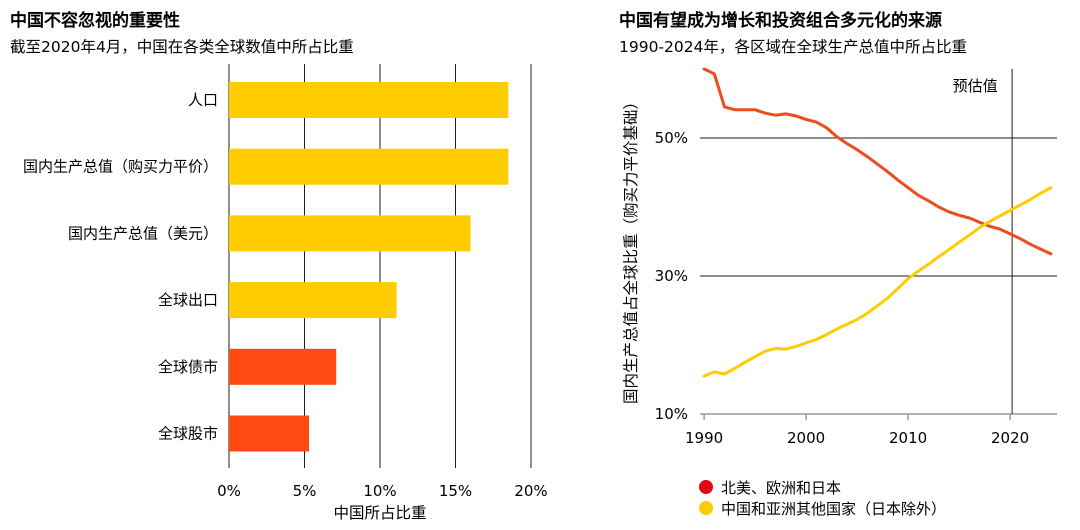 Image resolution: width=1080 pixels, height=530 pixels. What do you see at coordinates (379, 513) in the screenshot?
I see `bar-x-axis-title: 中国所占比重` at bounding box center [379, 513].